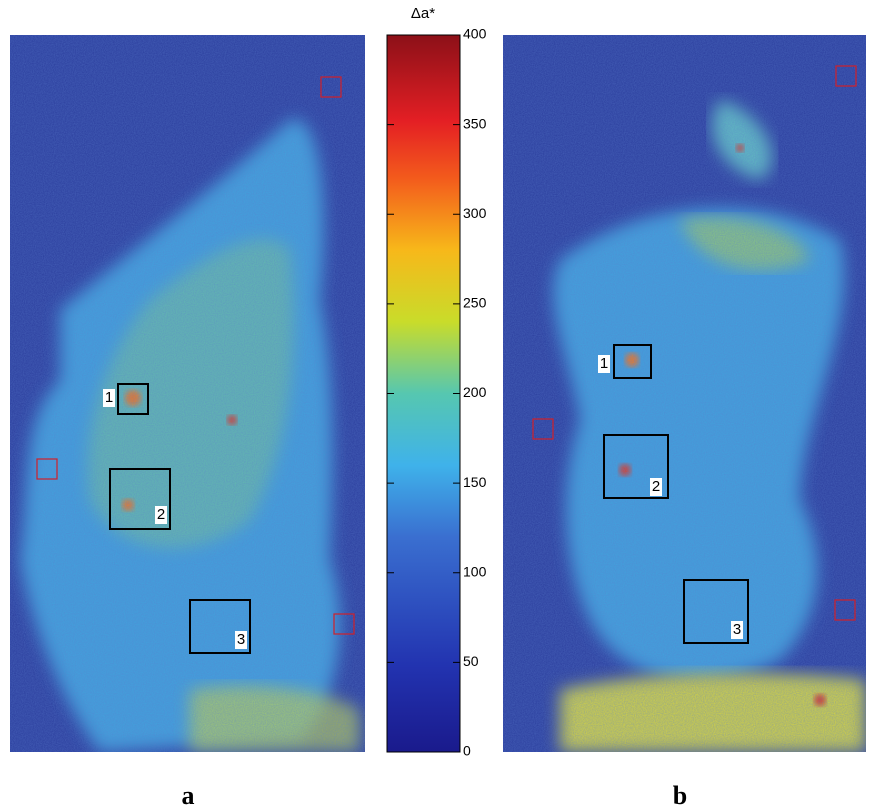 This screenshot has height=807, width=880. I want to click on panel-label: b, so click(680, 794).